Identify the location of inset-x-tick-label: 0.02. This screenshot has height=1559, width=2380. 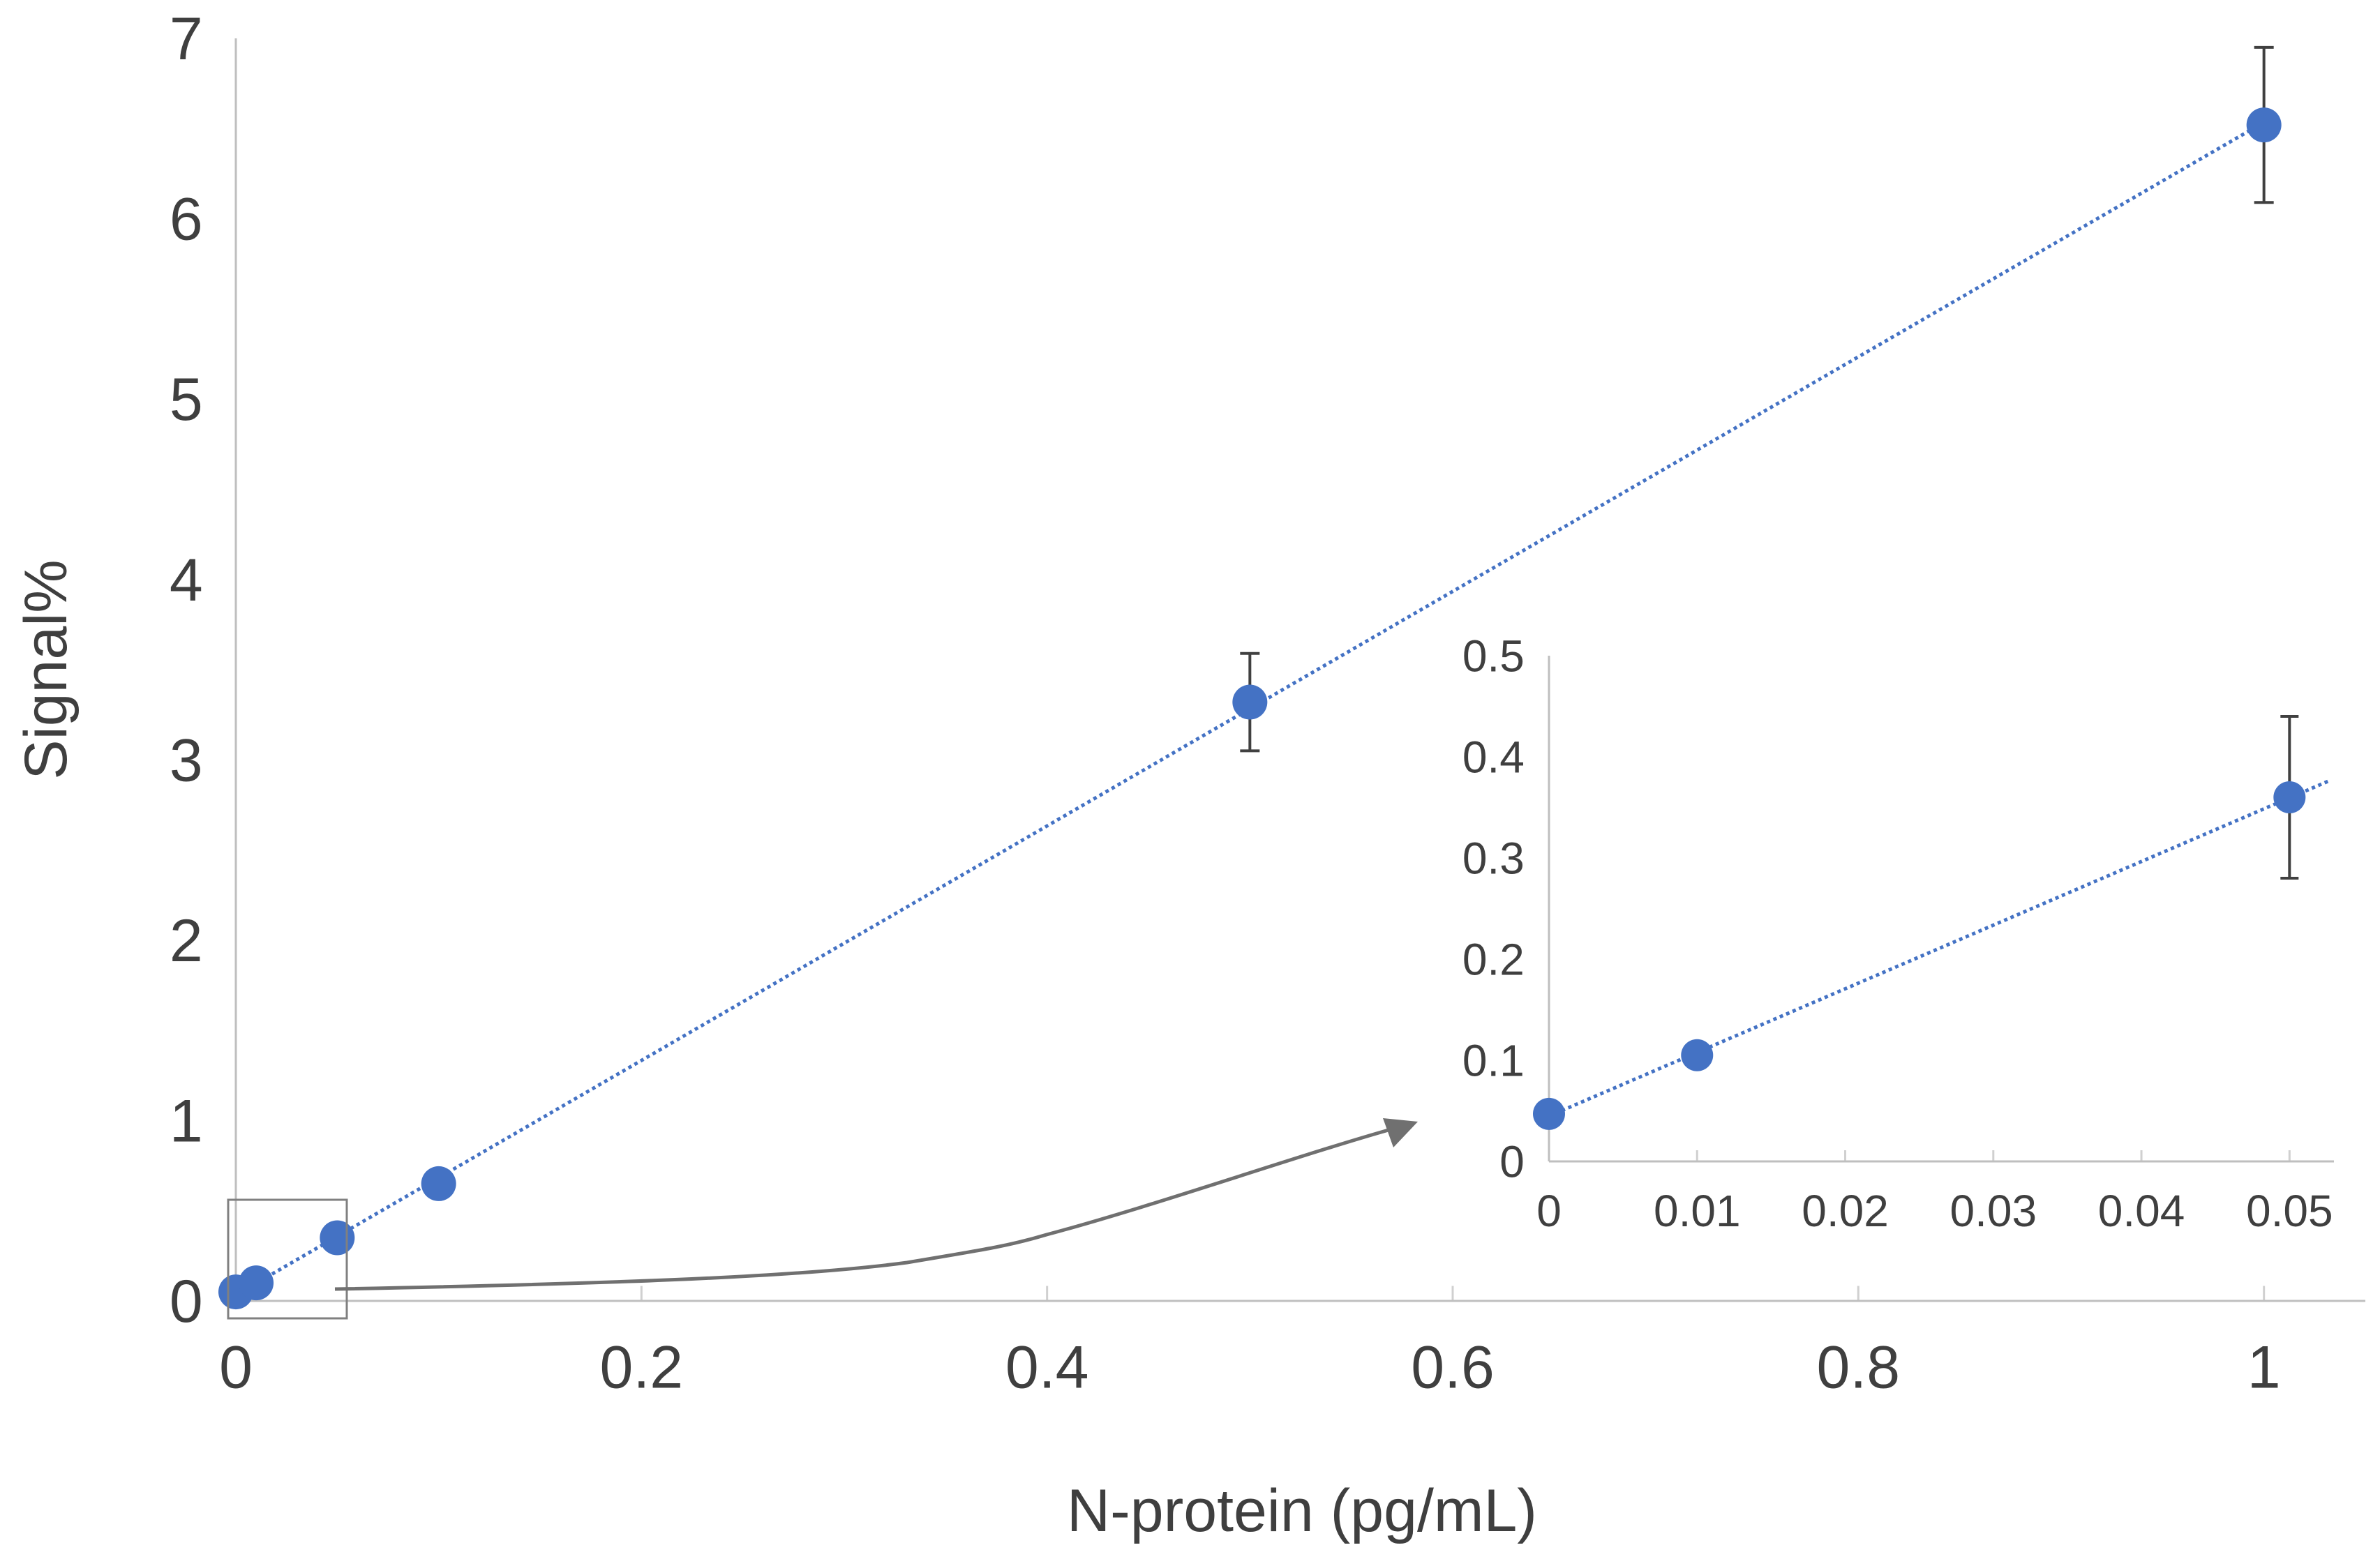
(1845, 1211).